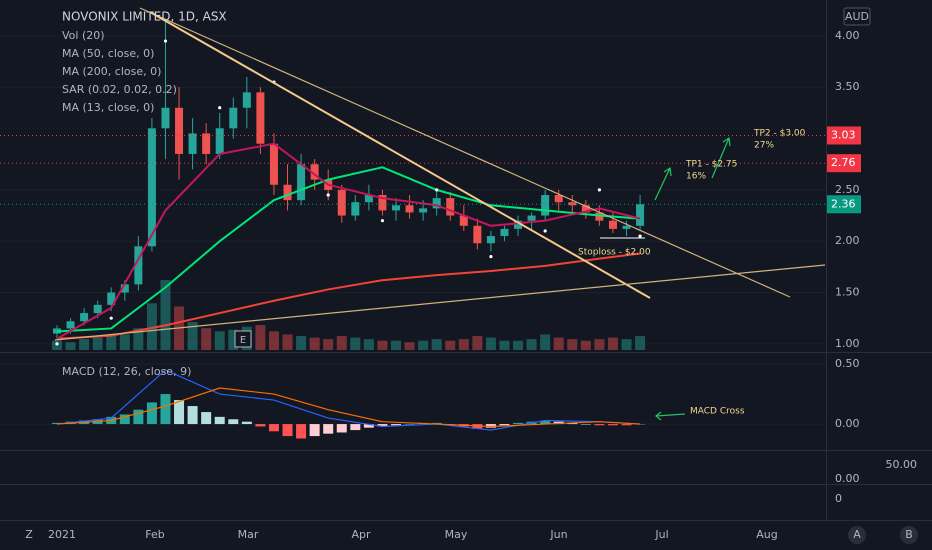 The image size is (932, 550). I want to click on y-tick-label: 4.00, so click(847, 35).